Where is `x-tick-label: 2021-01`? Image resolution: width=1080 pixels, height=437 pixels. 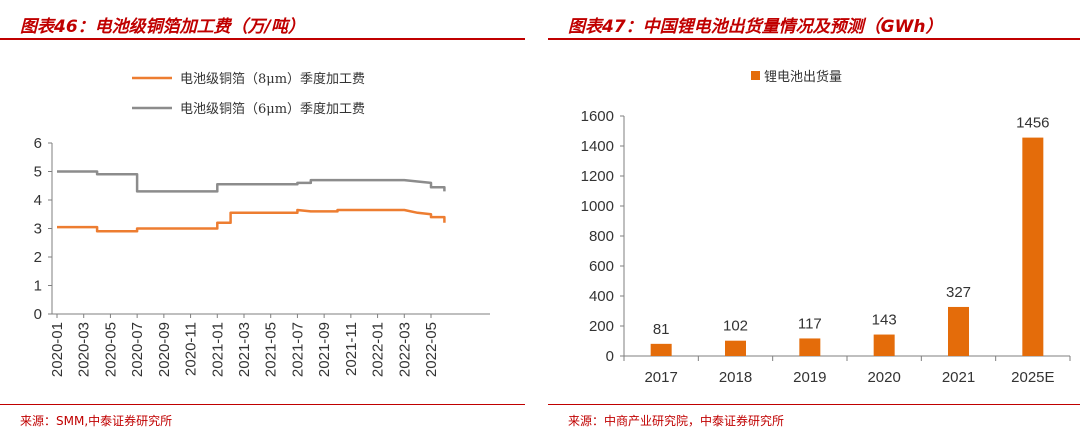 x-tick-label: 2021-01 is located at coordinates (217, 349).